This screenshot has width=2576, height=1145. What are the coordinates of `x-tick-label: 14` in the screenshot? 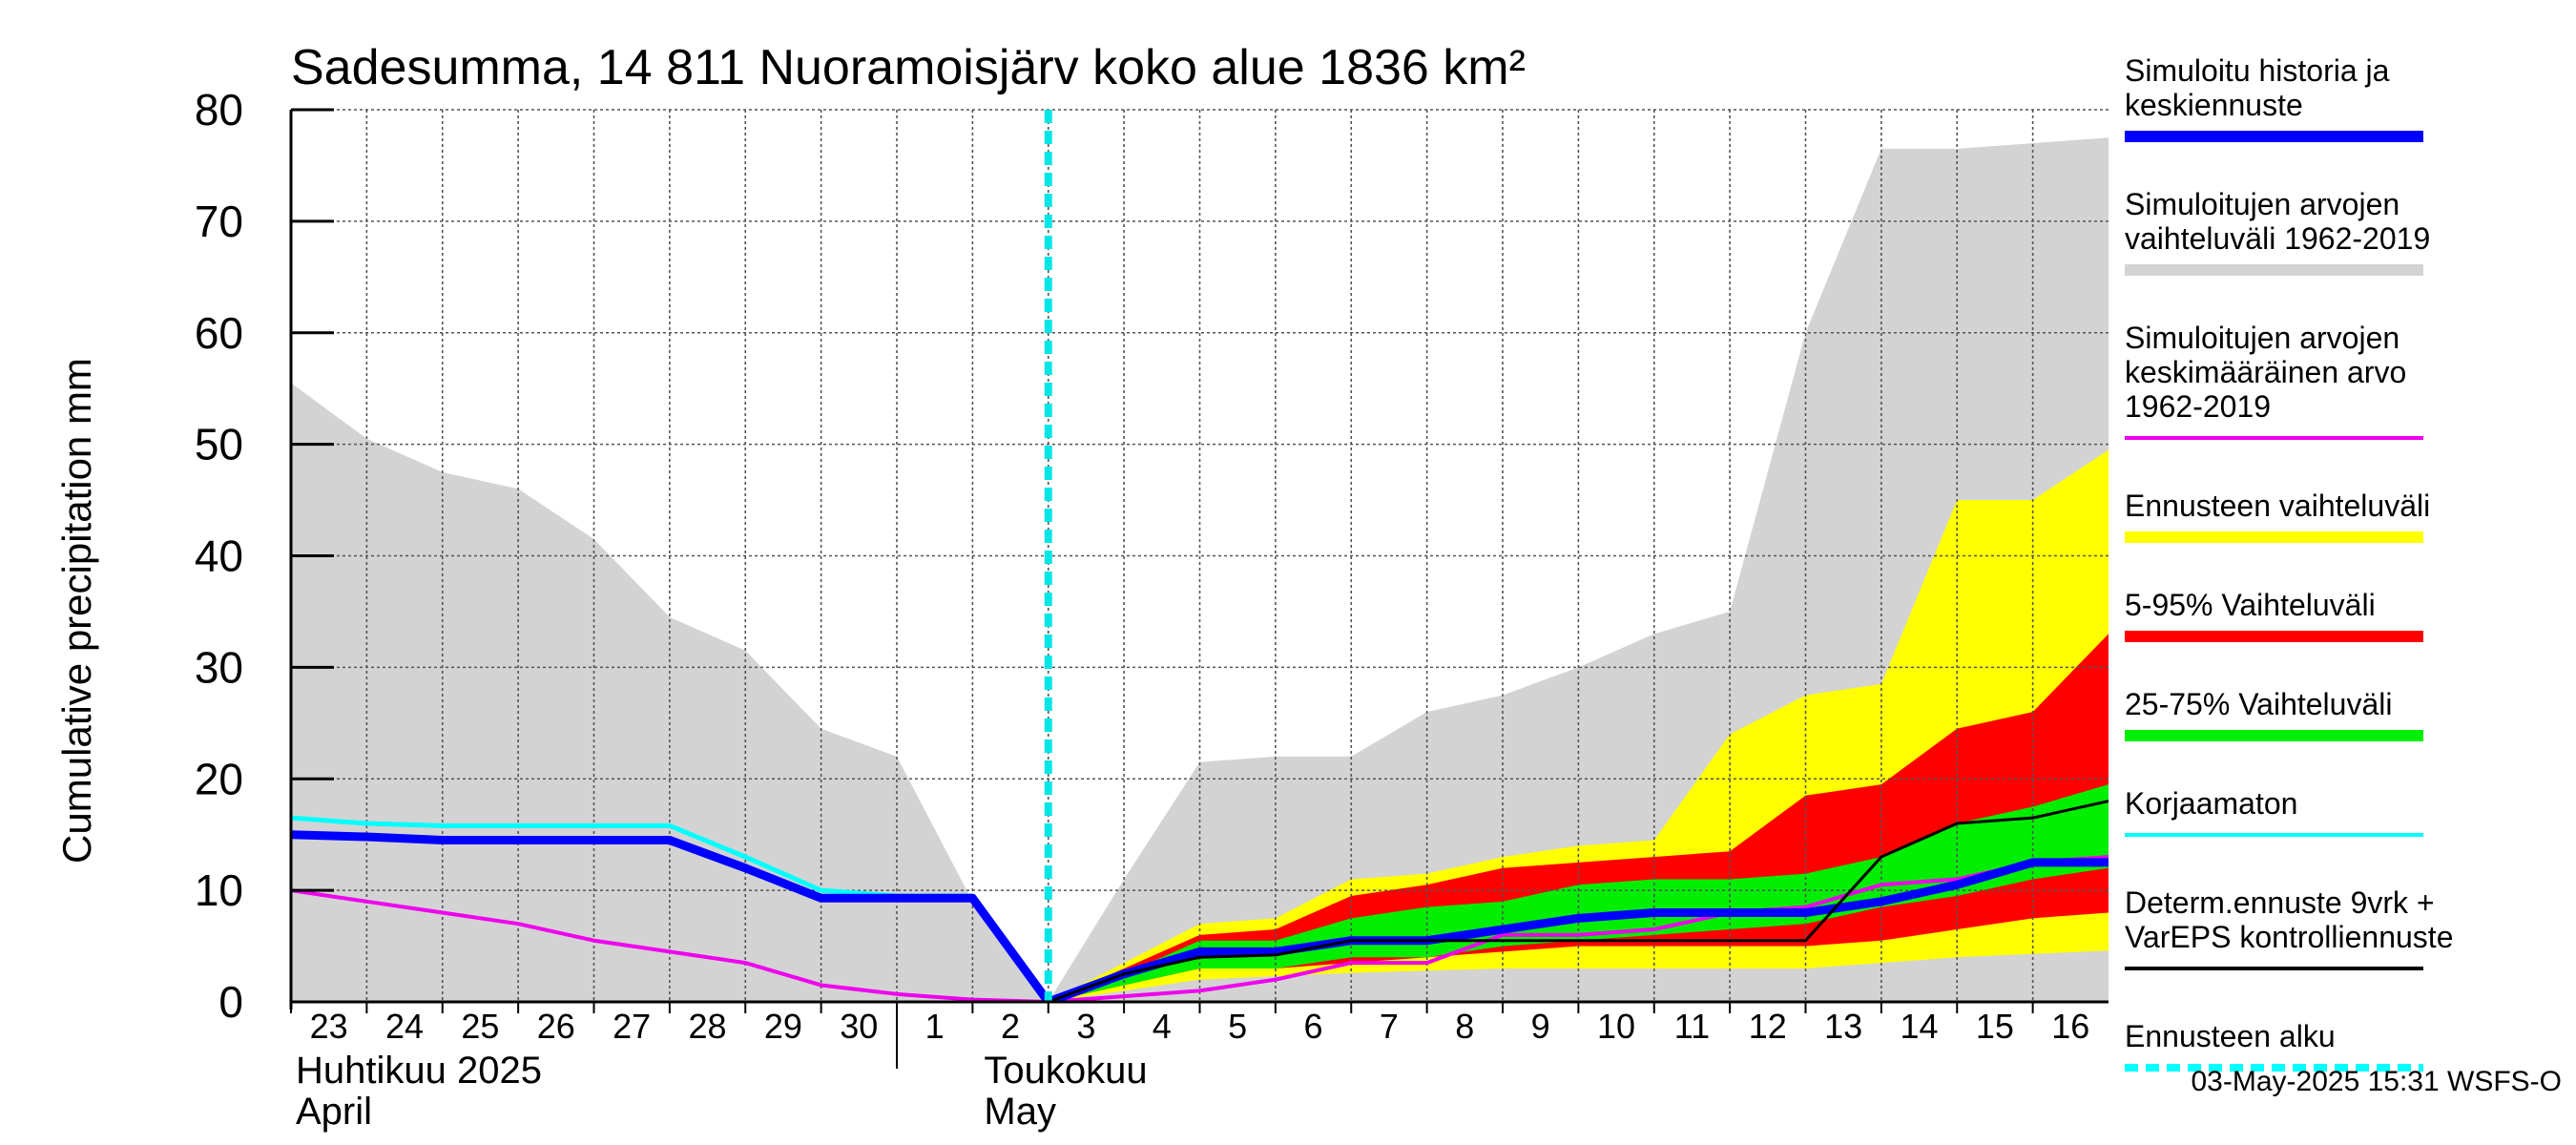 It's located at (1920, 1026).